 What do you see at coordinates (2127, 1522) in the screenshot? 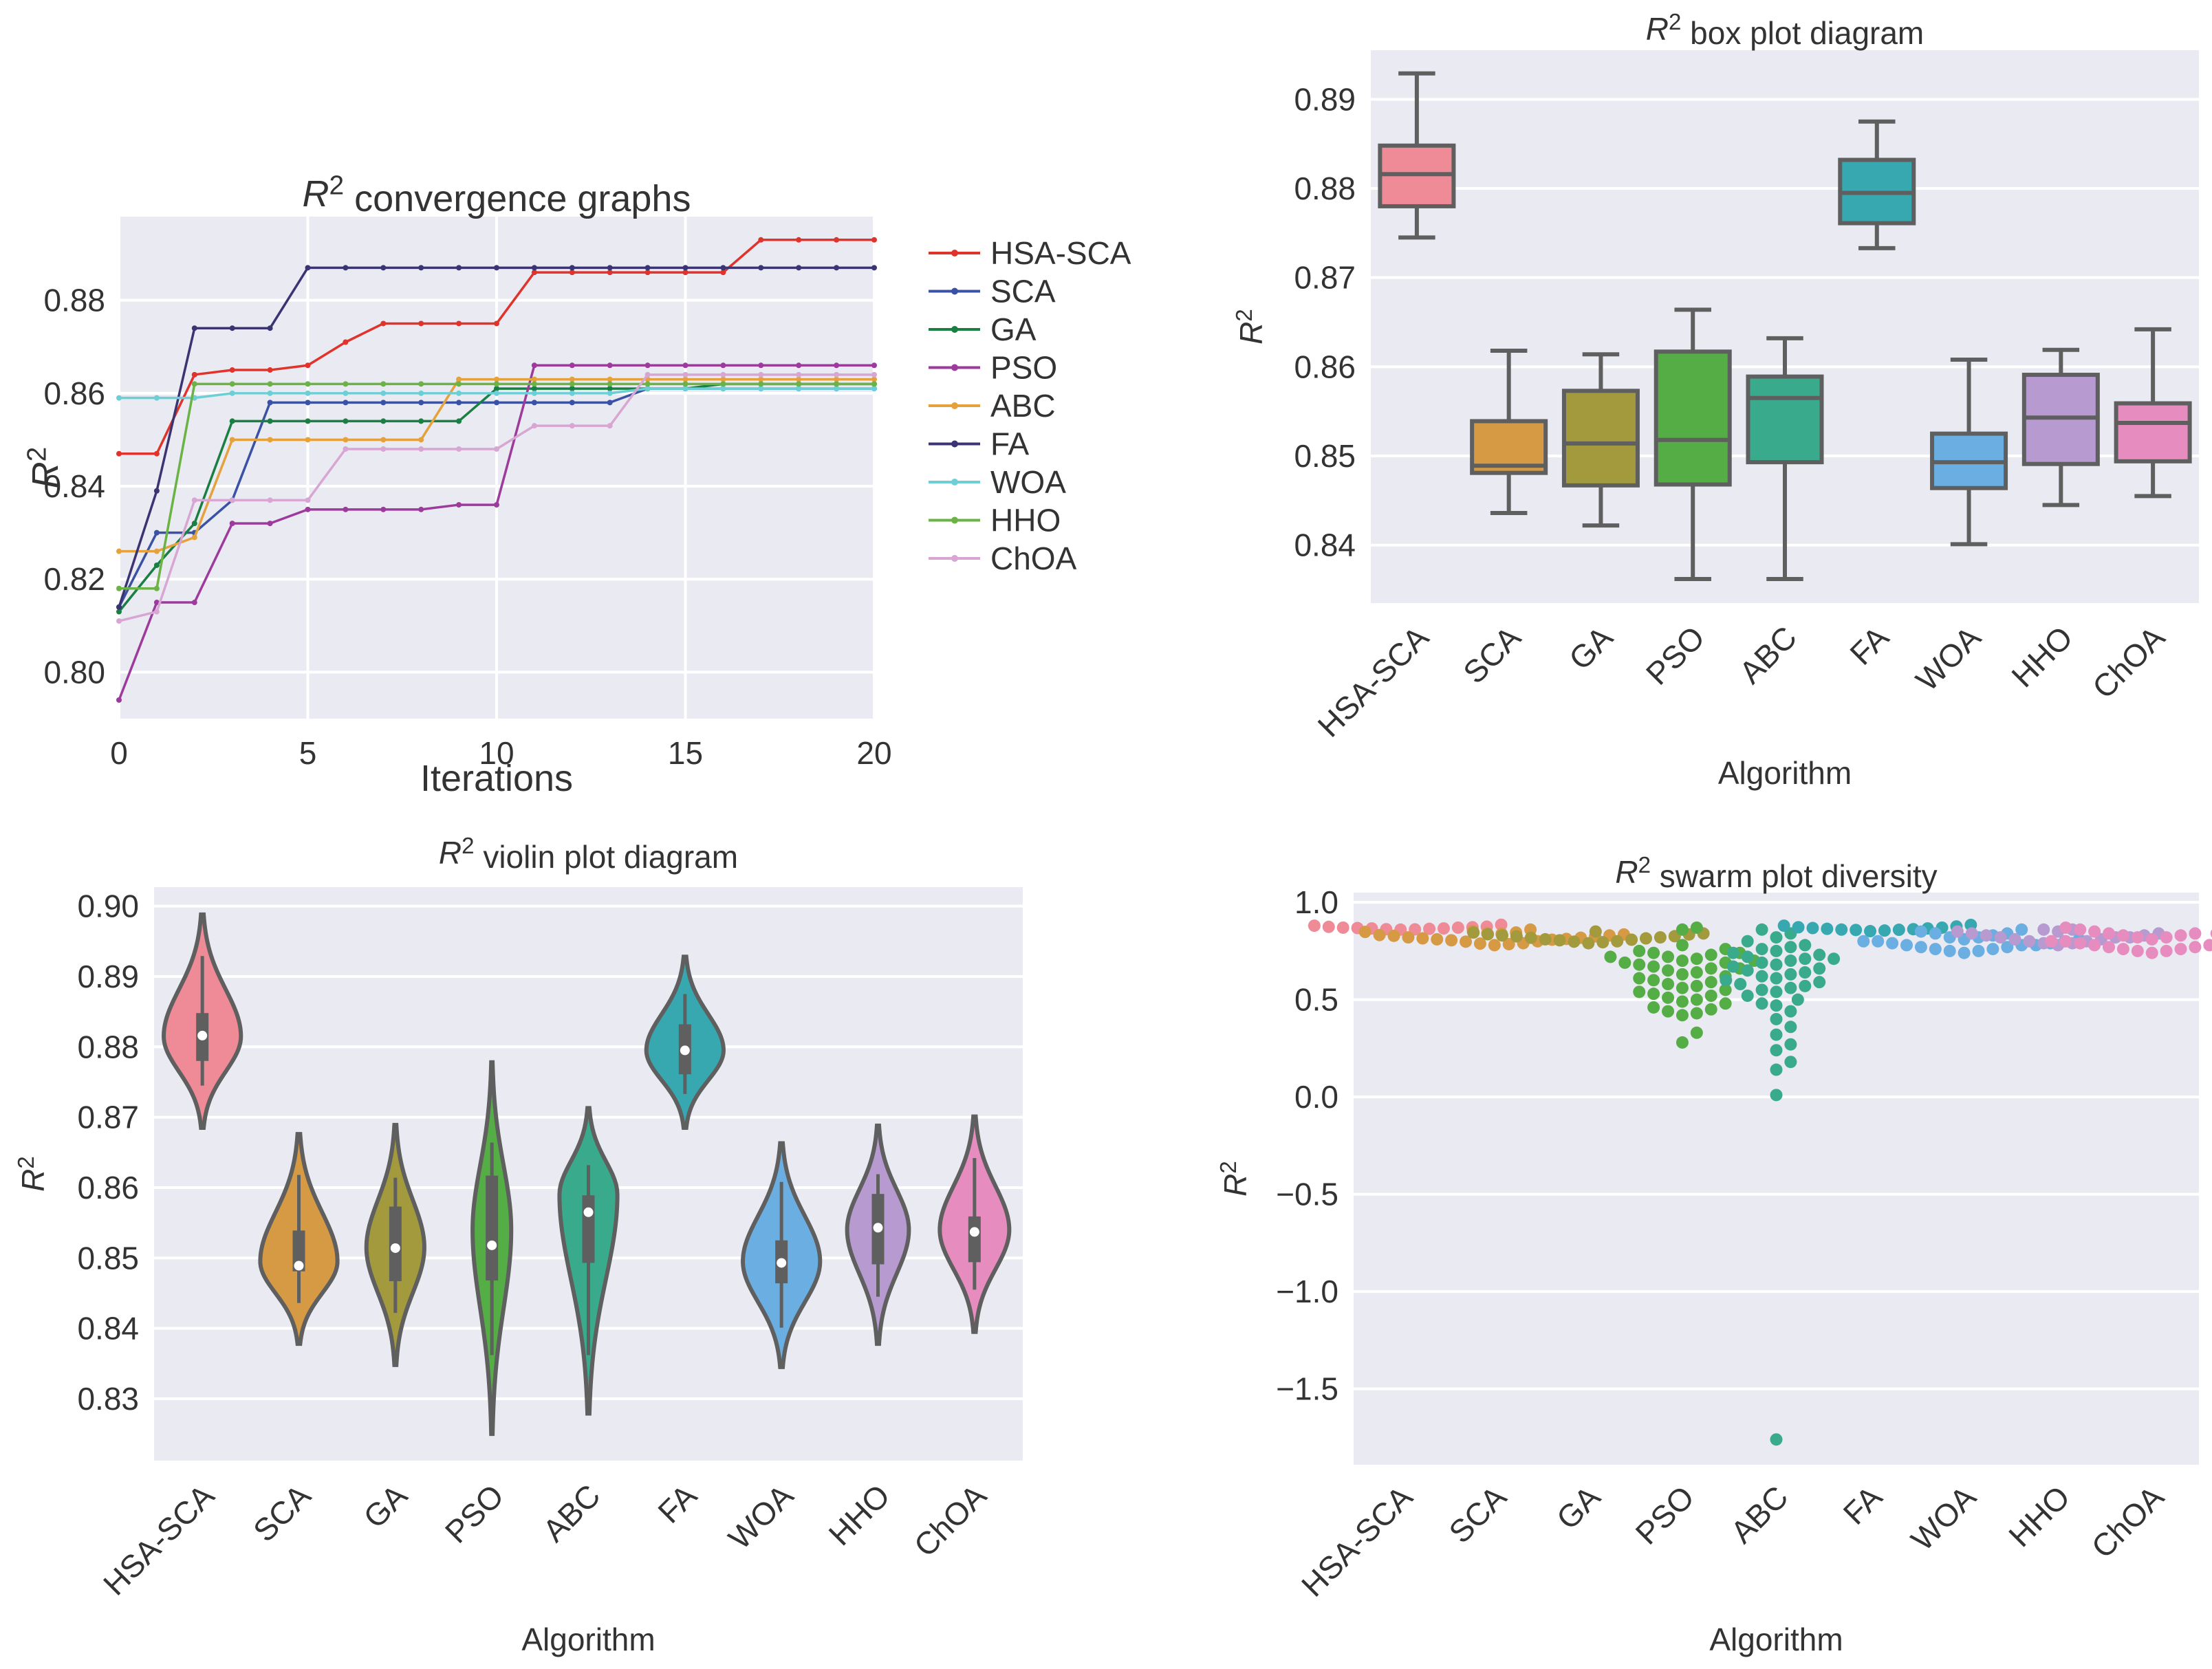
I see `x-tick-label: ChOA` at bounding box center [2127, 1522].